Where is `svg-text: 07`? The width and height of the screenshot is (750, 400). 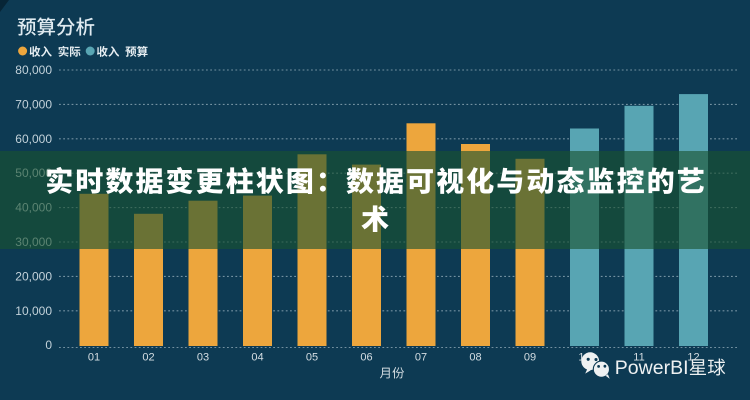 svg-text: 07 is located at coordinates (421, 358).